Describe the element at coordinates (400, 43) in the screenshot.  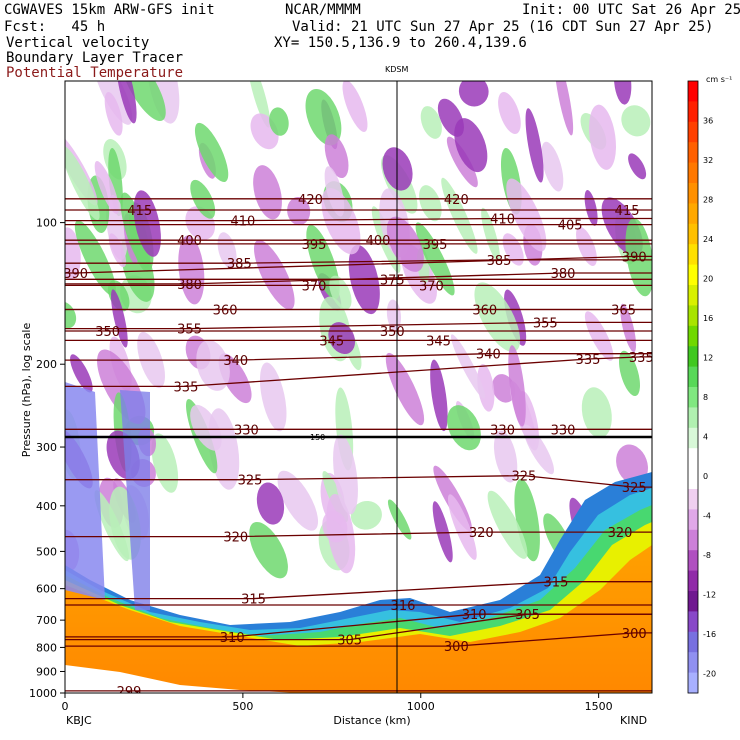
I see `cross-section-endpoints: XY= 150.5,136.9 to 260.4,139.6` at that location.